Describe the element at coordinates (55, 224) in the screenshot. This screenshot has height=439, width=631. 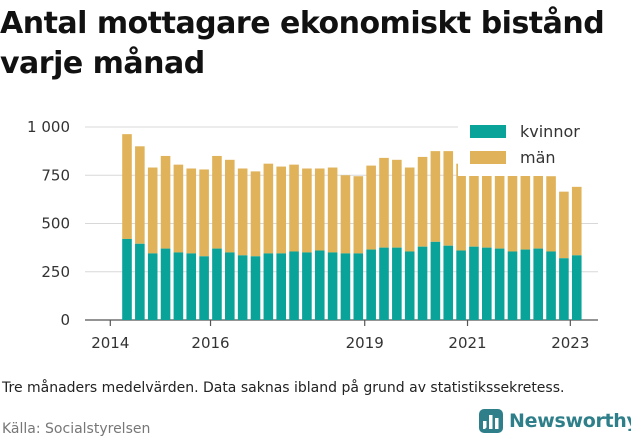
I see `y-tick-label: 500` at that location.